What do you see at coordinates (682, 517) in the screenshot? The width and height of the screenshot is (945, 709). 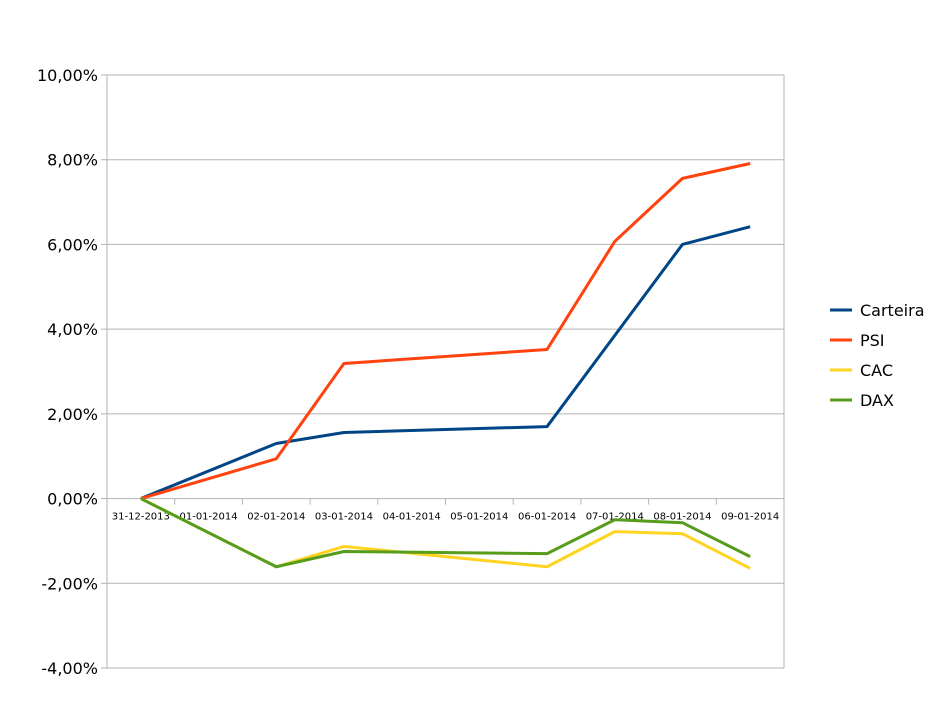 I see `x-tick-label: 08-01-2014` at bounding box center [682, 517].